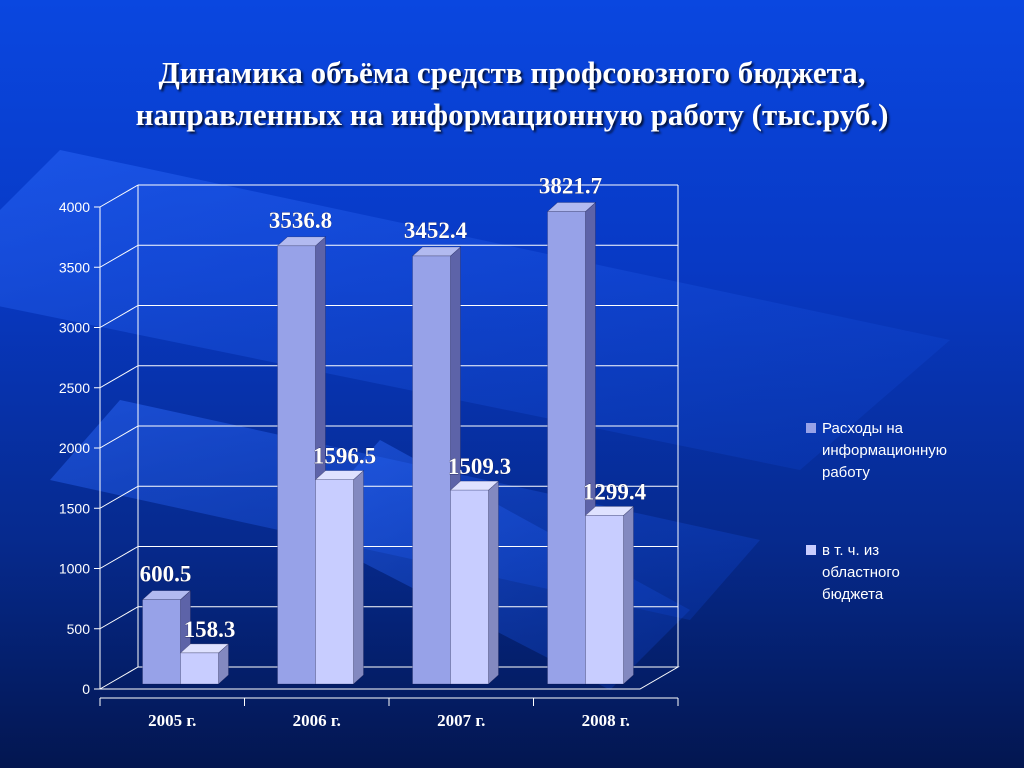 The image size is (1024, 768). Describe the element at coordinates (389, 713) in the screenshot. I see `x-axis: 2005 г. 2006 г. 2007 г. 2008 г.` at that location.